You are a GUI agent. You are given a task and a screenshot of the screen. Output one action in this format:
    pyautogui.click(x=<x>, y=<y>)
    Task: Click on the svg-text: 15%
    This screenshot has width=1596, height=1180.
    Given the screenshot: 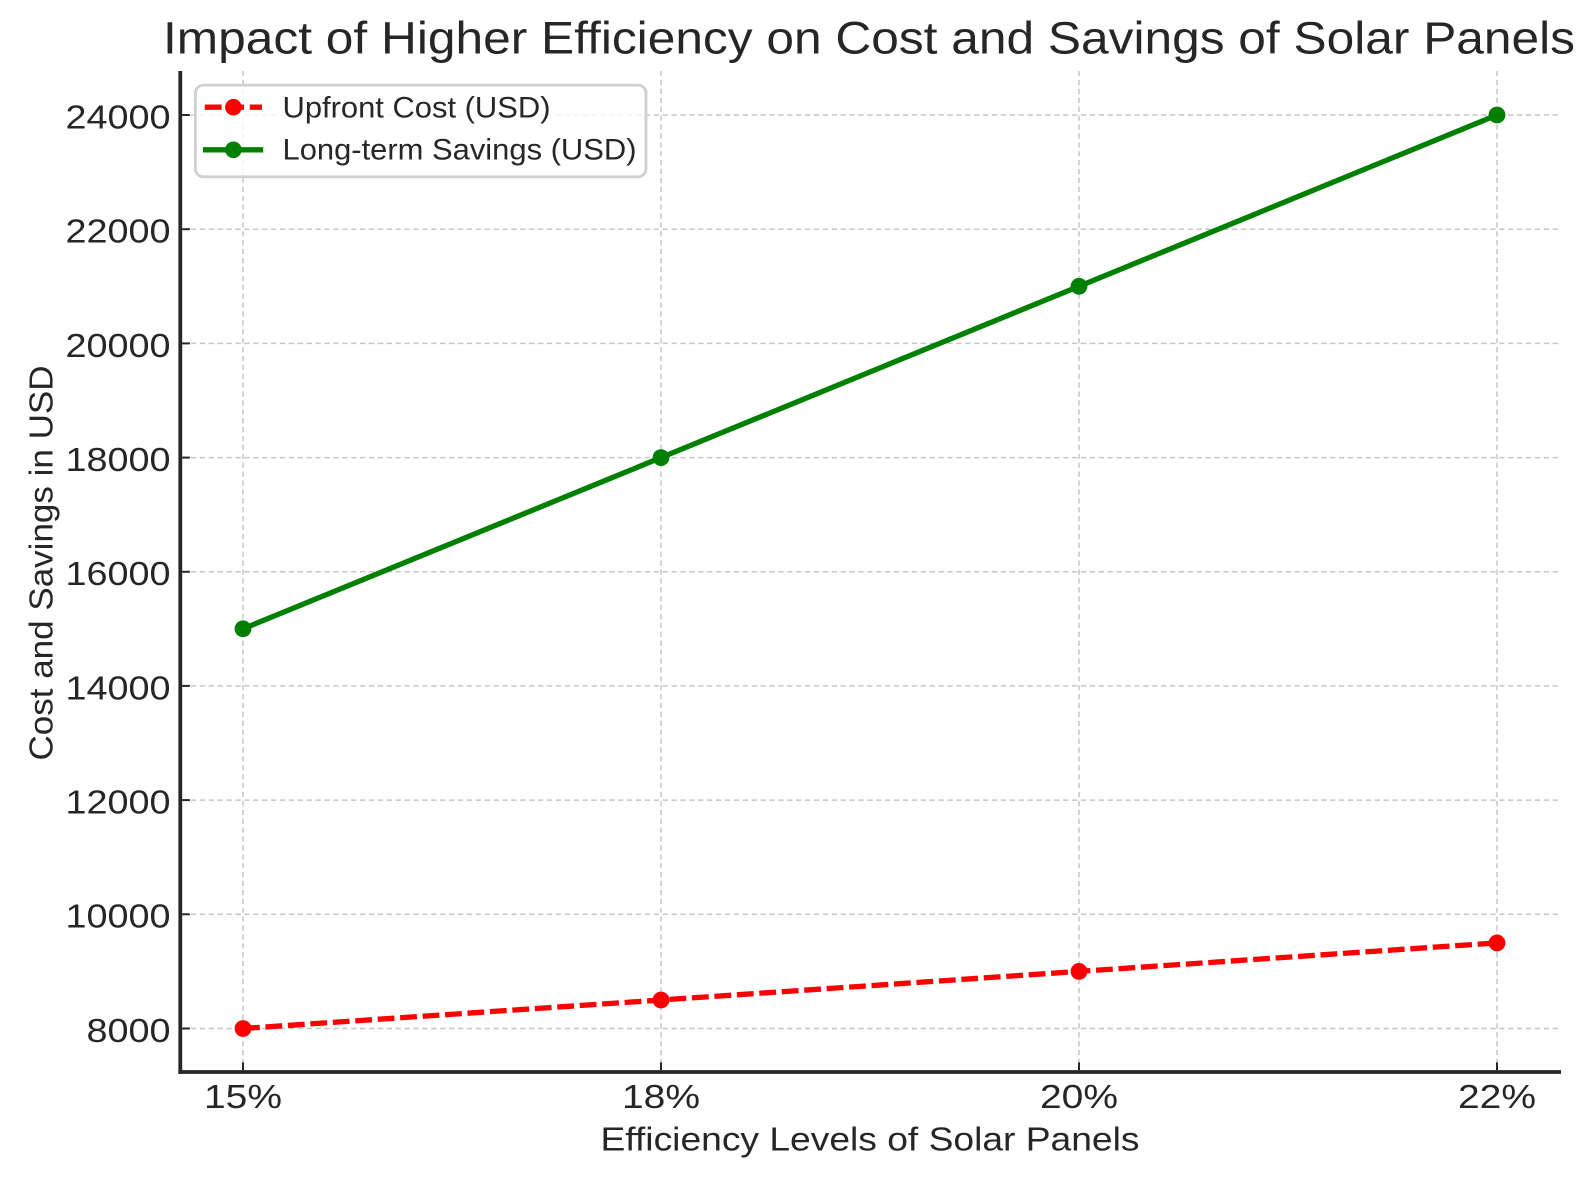 What is the action you would take?
    pyautogui.click(x=243, y=1097)
    